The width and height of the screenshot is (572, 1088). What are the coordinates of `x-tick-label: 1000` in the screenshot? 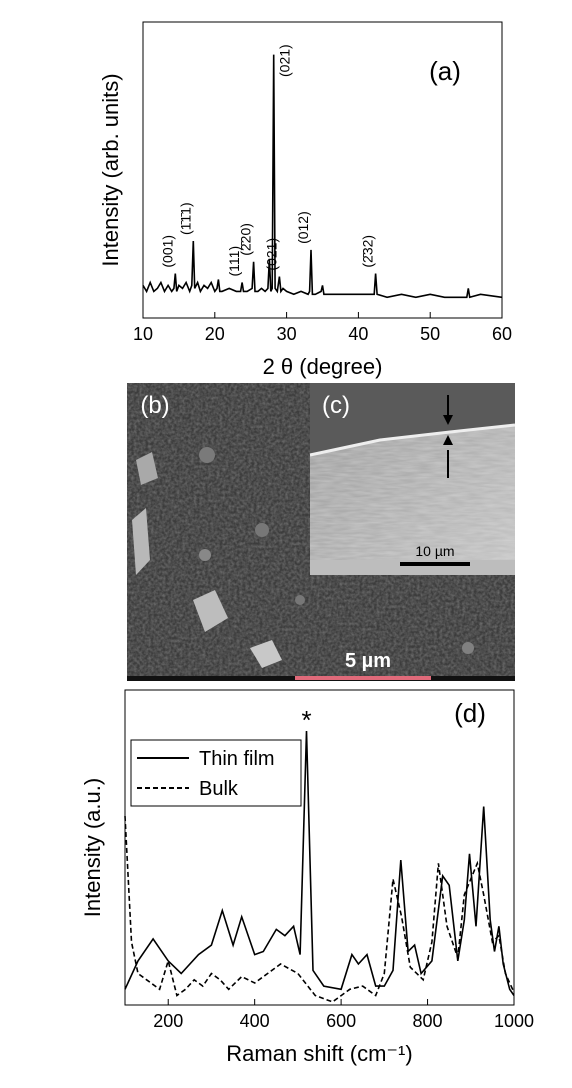 It's located at (514, 1021).